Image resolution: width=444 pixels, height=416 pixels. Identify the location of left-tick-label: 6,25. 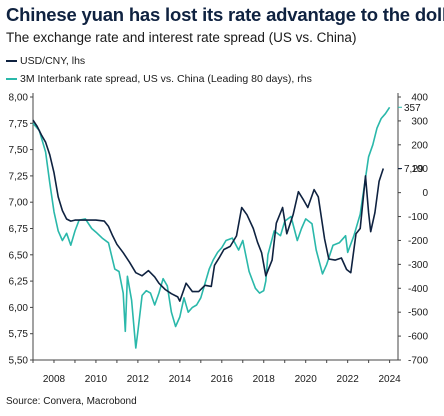
(19, 282).